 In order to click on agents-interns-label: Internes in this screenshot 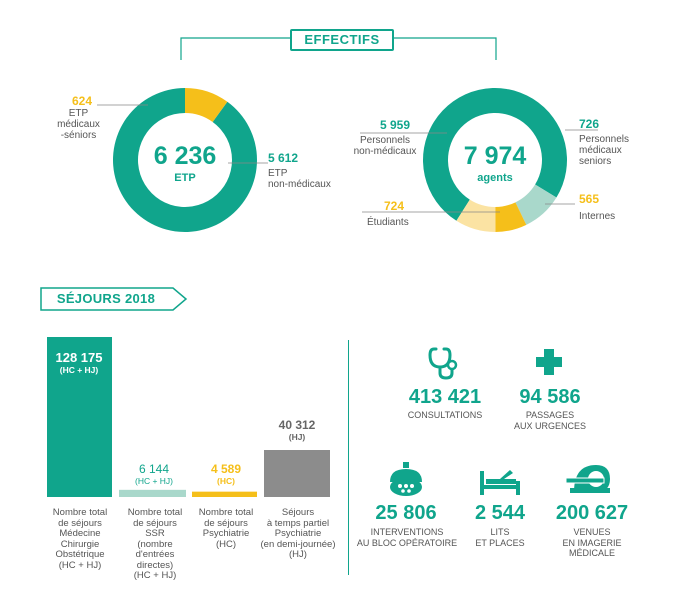, I will do `click(597, 216)`.